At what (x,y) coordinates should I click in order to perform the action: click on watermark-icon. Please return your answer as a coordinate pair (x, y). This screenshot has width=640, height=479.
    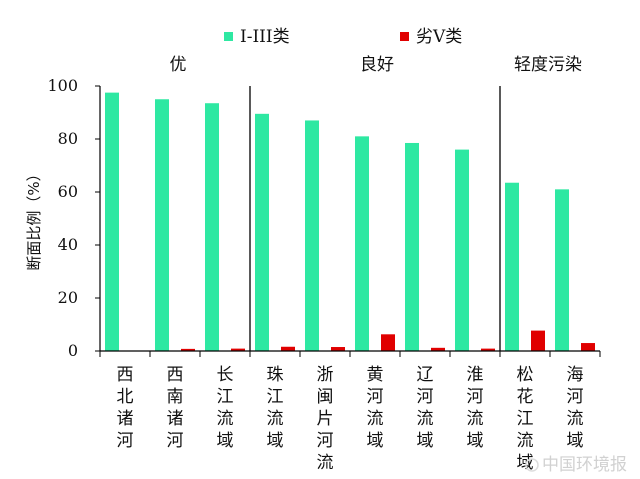
    Looking at the image, I should click on (532, 465).